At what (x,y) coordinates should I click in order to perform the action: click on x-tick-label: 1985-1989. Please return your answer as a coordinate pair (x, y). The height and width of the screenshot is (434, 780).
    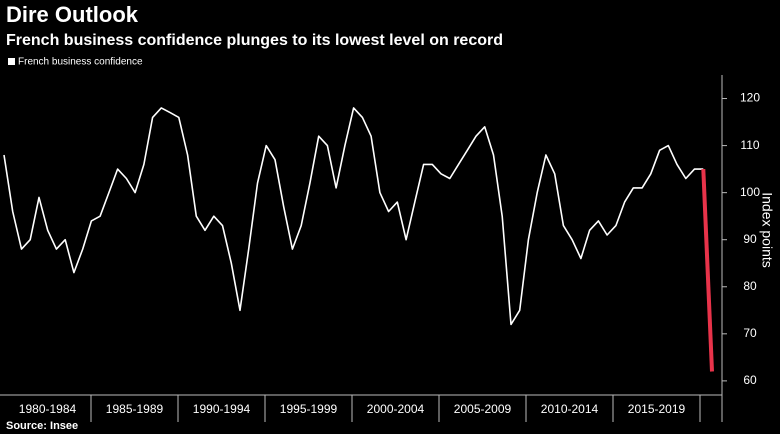
    Looking at the image, I should click on (135, 409).